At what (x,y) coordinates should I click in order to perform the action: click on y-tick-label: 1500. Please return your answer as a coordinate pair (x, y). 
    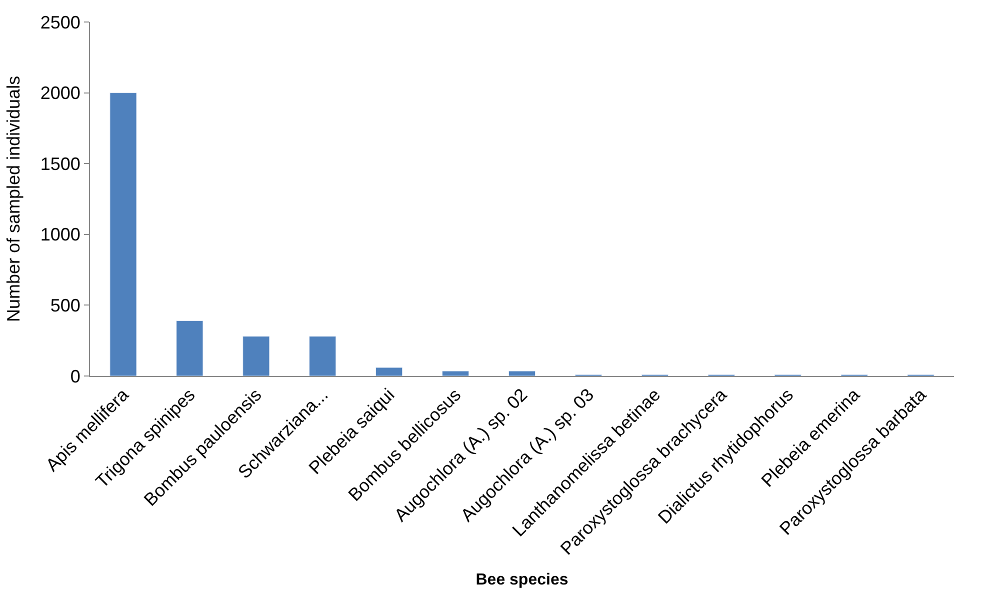
    Looking at the image, I should click on (60, 164).